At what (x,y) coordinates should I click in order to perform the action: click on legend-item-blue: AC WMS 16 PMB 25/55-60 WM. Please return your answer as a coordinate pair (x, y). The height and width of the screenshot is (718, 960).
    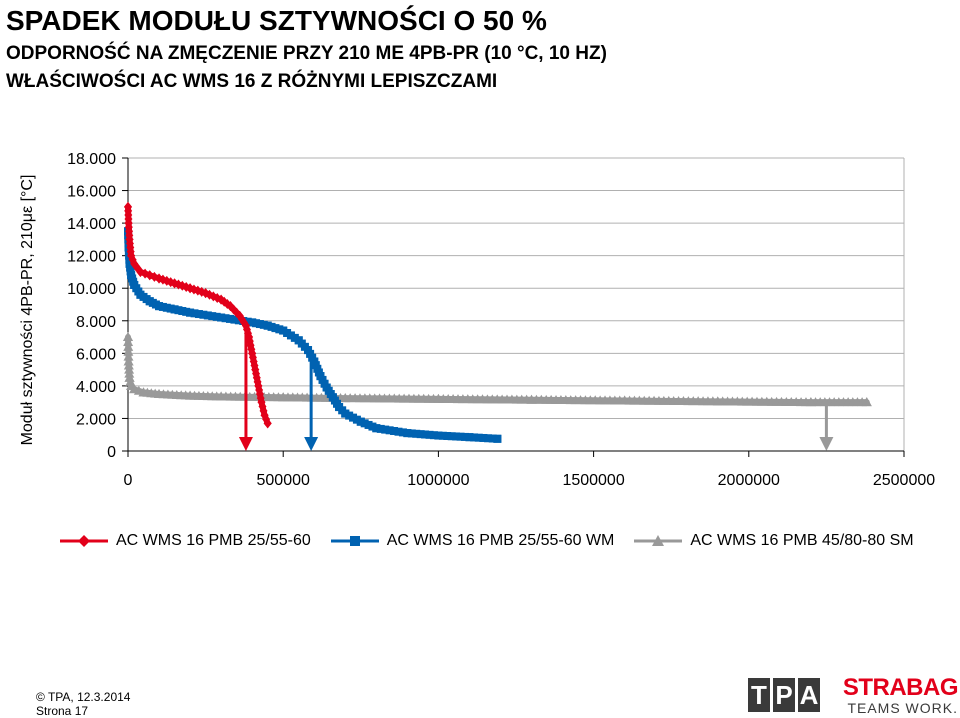
    Looking at the image, I should click on (472, 541).